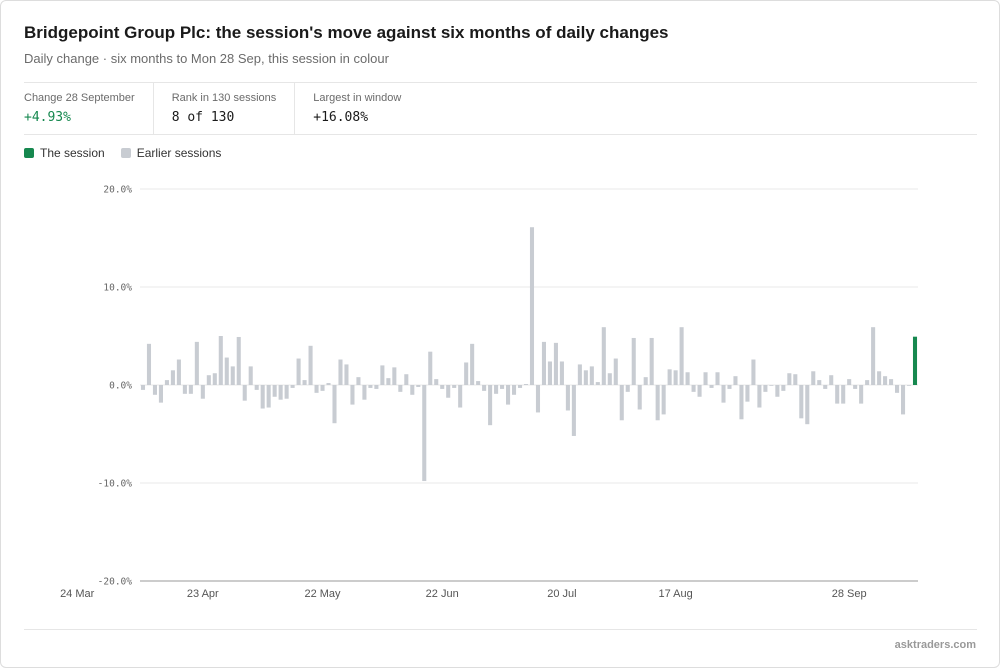 Image resolution: width=1000 pixels, height=668 pixels. Describe the element at coordinates (322, 594) in the screenshot. I see `x-tick-label: 22 May` at that location.